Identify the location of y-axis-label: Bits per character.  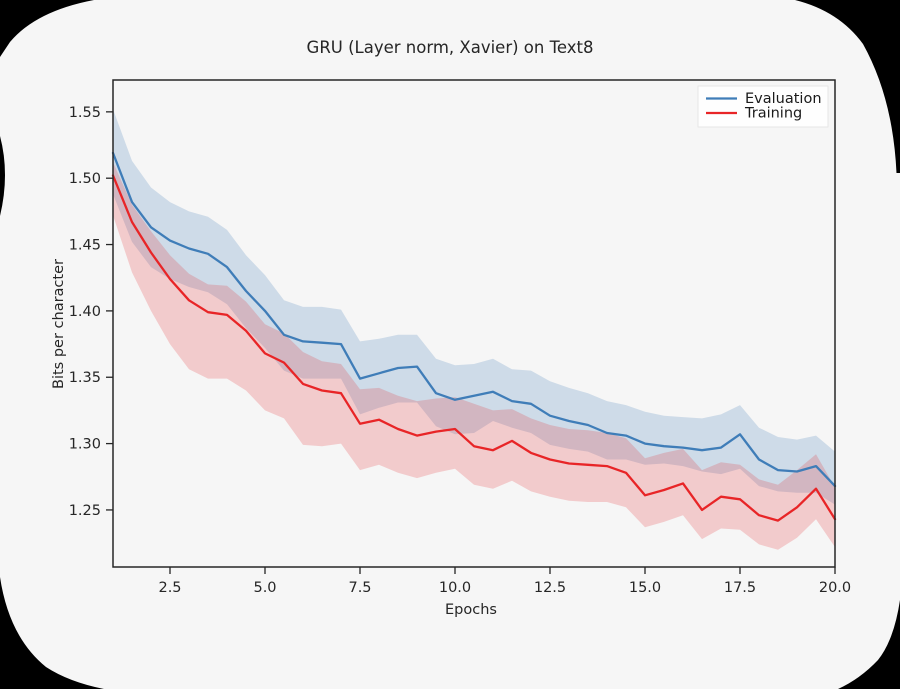
(59, 324).